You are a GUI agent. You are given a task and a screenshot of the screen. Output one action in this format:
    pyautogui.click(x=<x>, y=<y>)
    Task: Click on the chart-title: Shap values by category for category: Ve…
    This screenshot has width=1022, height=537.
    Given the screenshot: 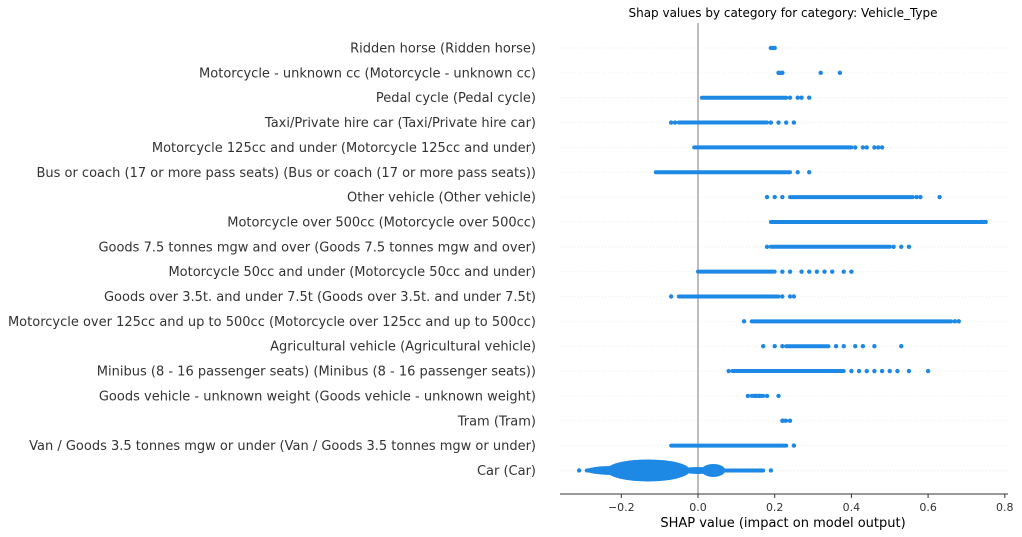 What is the action you would take?
    pyautogui.click(x=782, y=13)
    